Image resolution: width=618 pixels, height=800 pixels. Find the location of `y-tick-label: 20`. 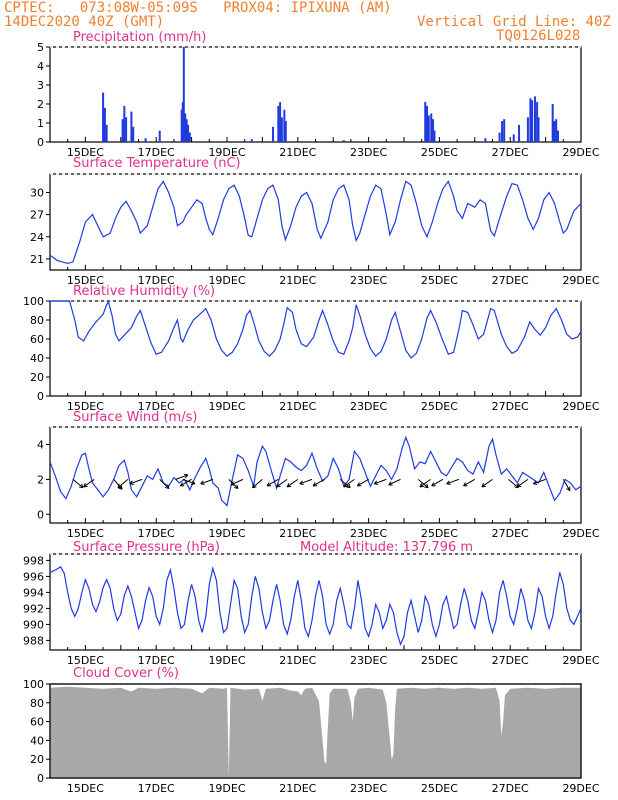

y-tick-label: 20 is located at coordinates (37, 377).